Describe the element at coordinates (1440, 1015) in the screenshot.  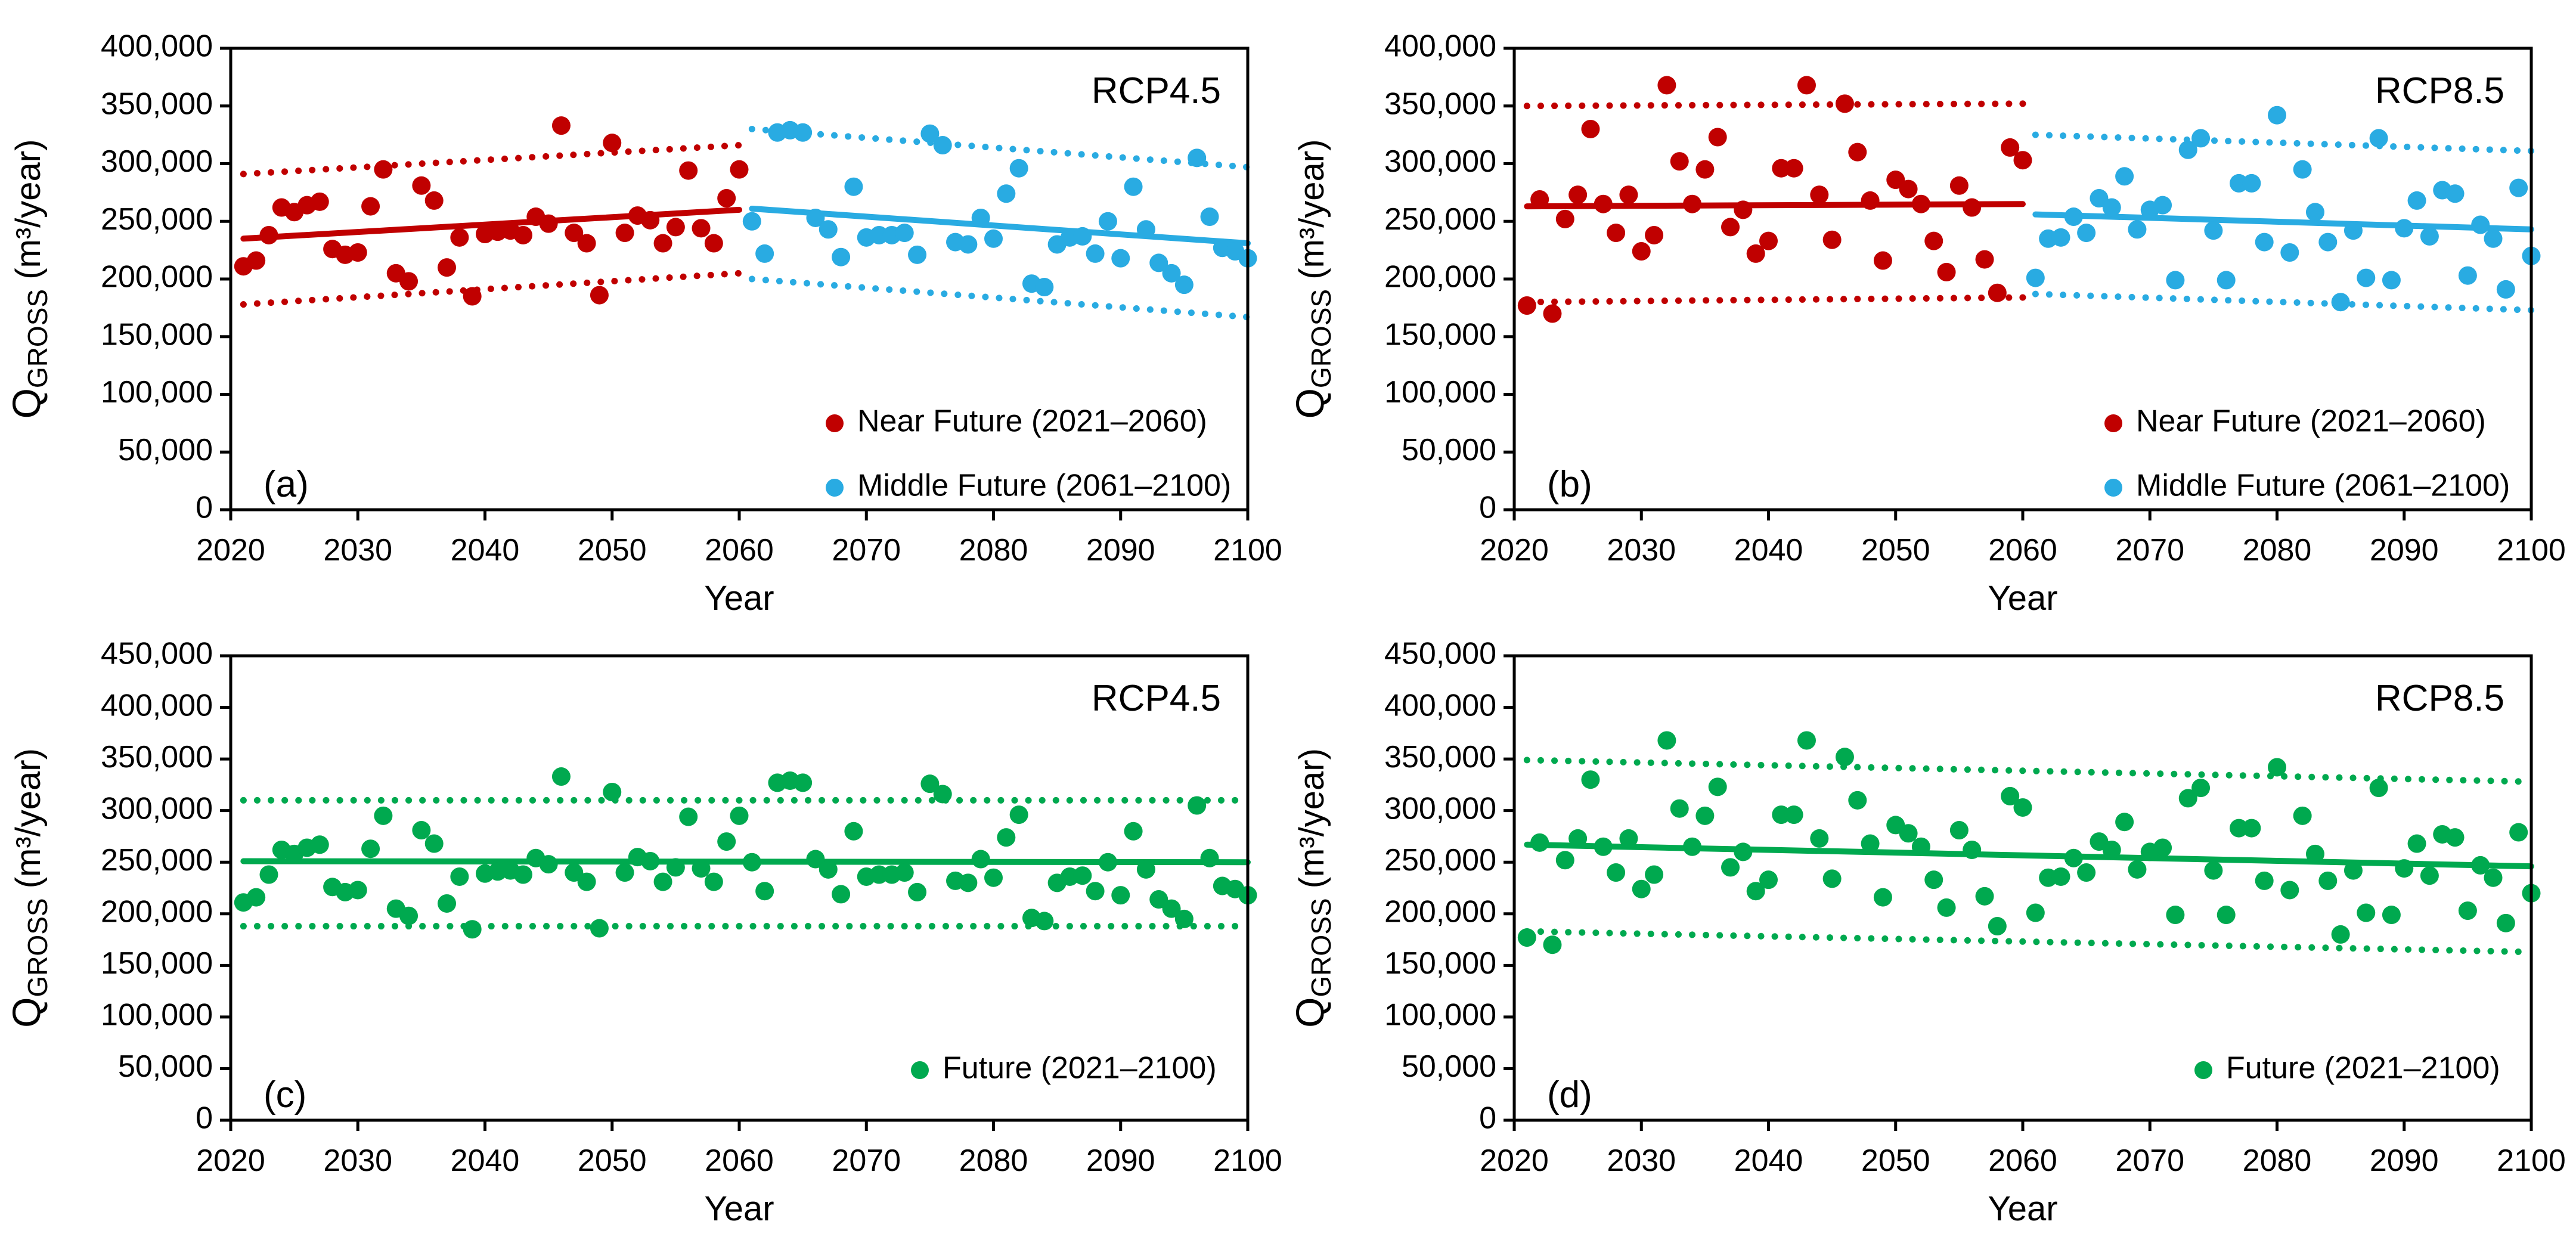
I see `y-tick-label: 100,000` at that location.